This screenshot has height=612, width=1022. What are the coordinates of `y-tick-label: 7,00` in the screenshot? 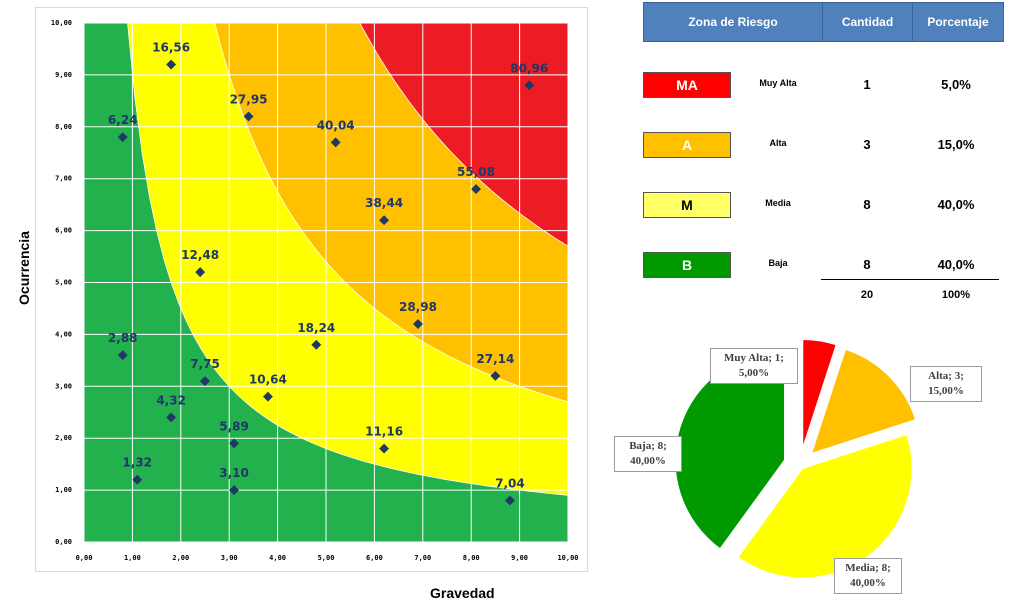 It's located at (63, 179).